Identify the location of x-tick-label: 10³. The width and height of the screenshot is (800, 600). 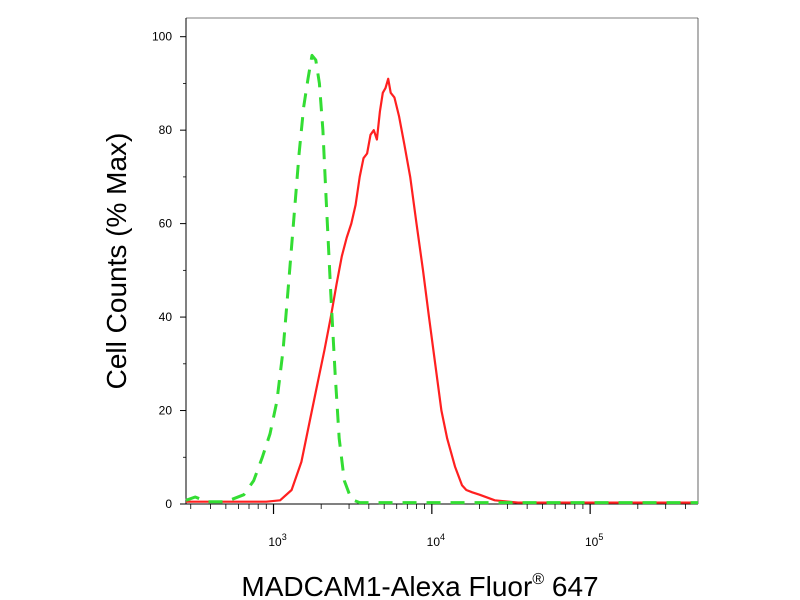
(277, 540).